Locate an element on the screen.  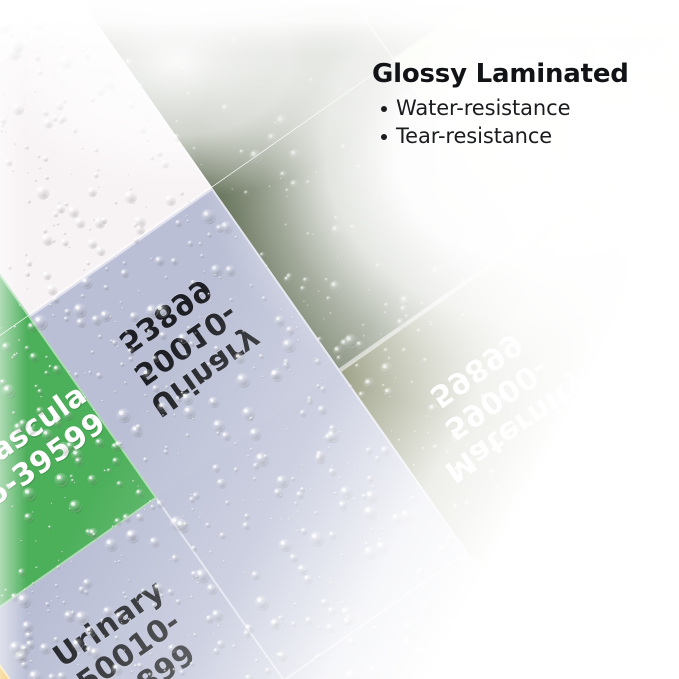
copy-bullet-tear-resistance: Tear-resistance is located at coordinates (526, 137).